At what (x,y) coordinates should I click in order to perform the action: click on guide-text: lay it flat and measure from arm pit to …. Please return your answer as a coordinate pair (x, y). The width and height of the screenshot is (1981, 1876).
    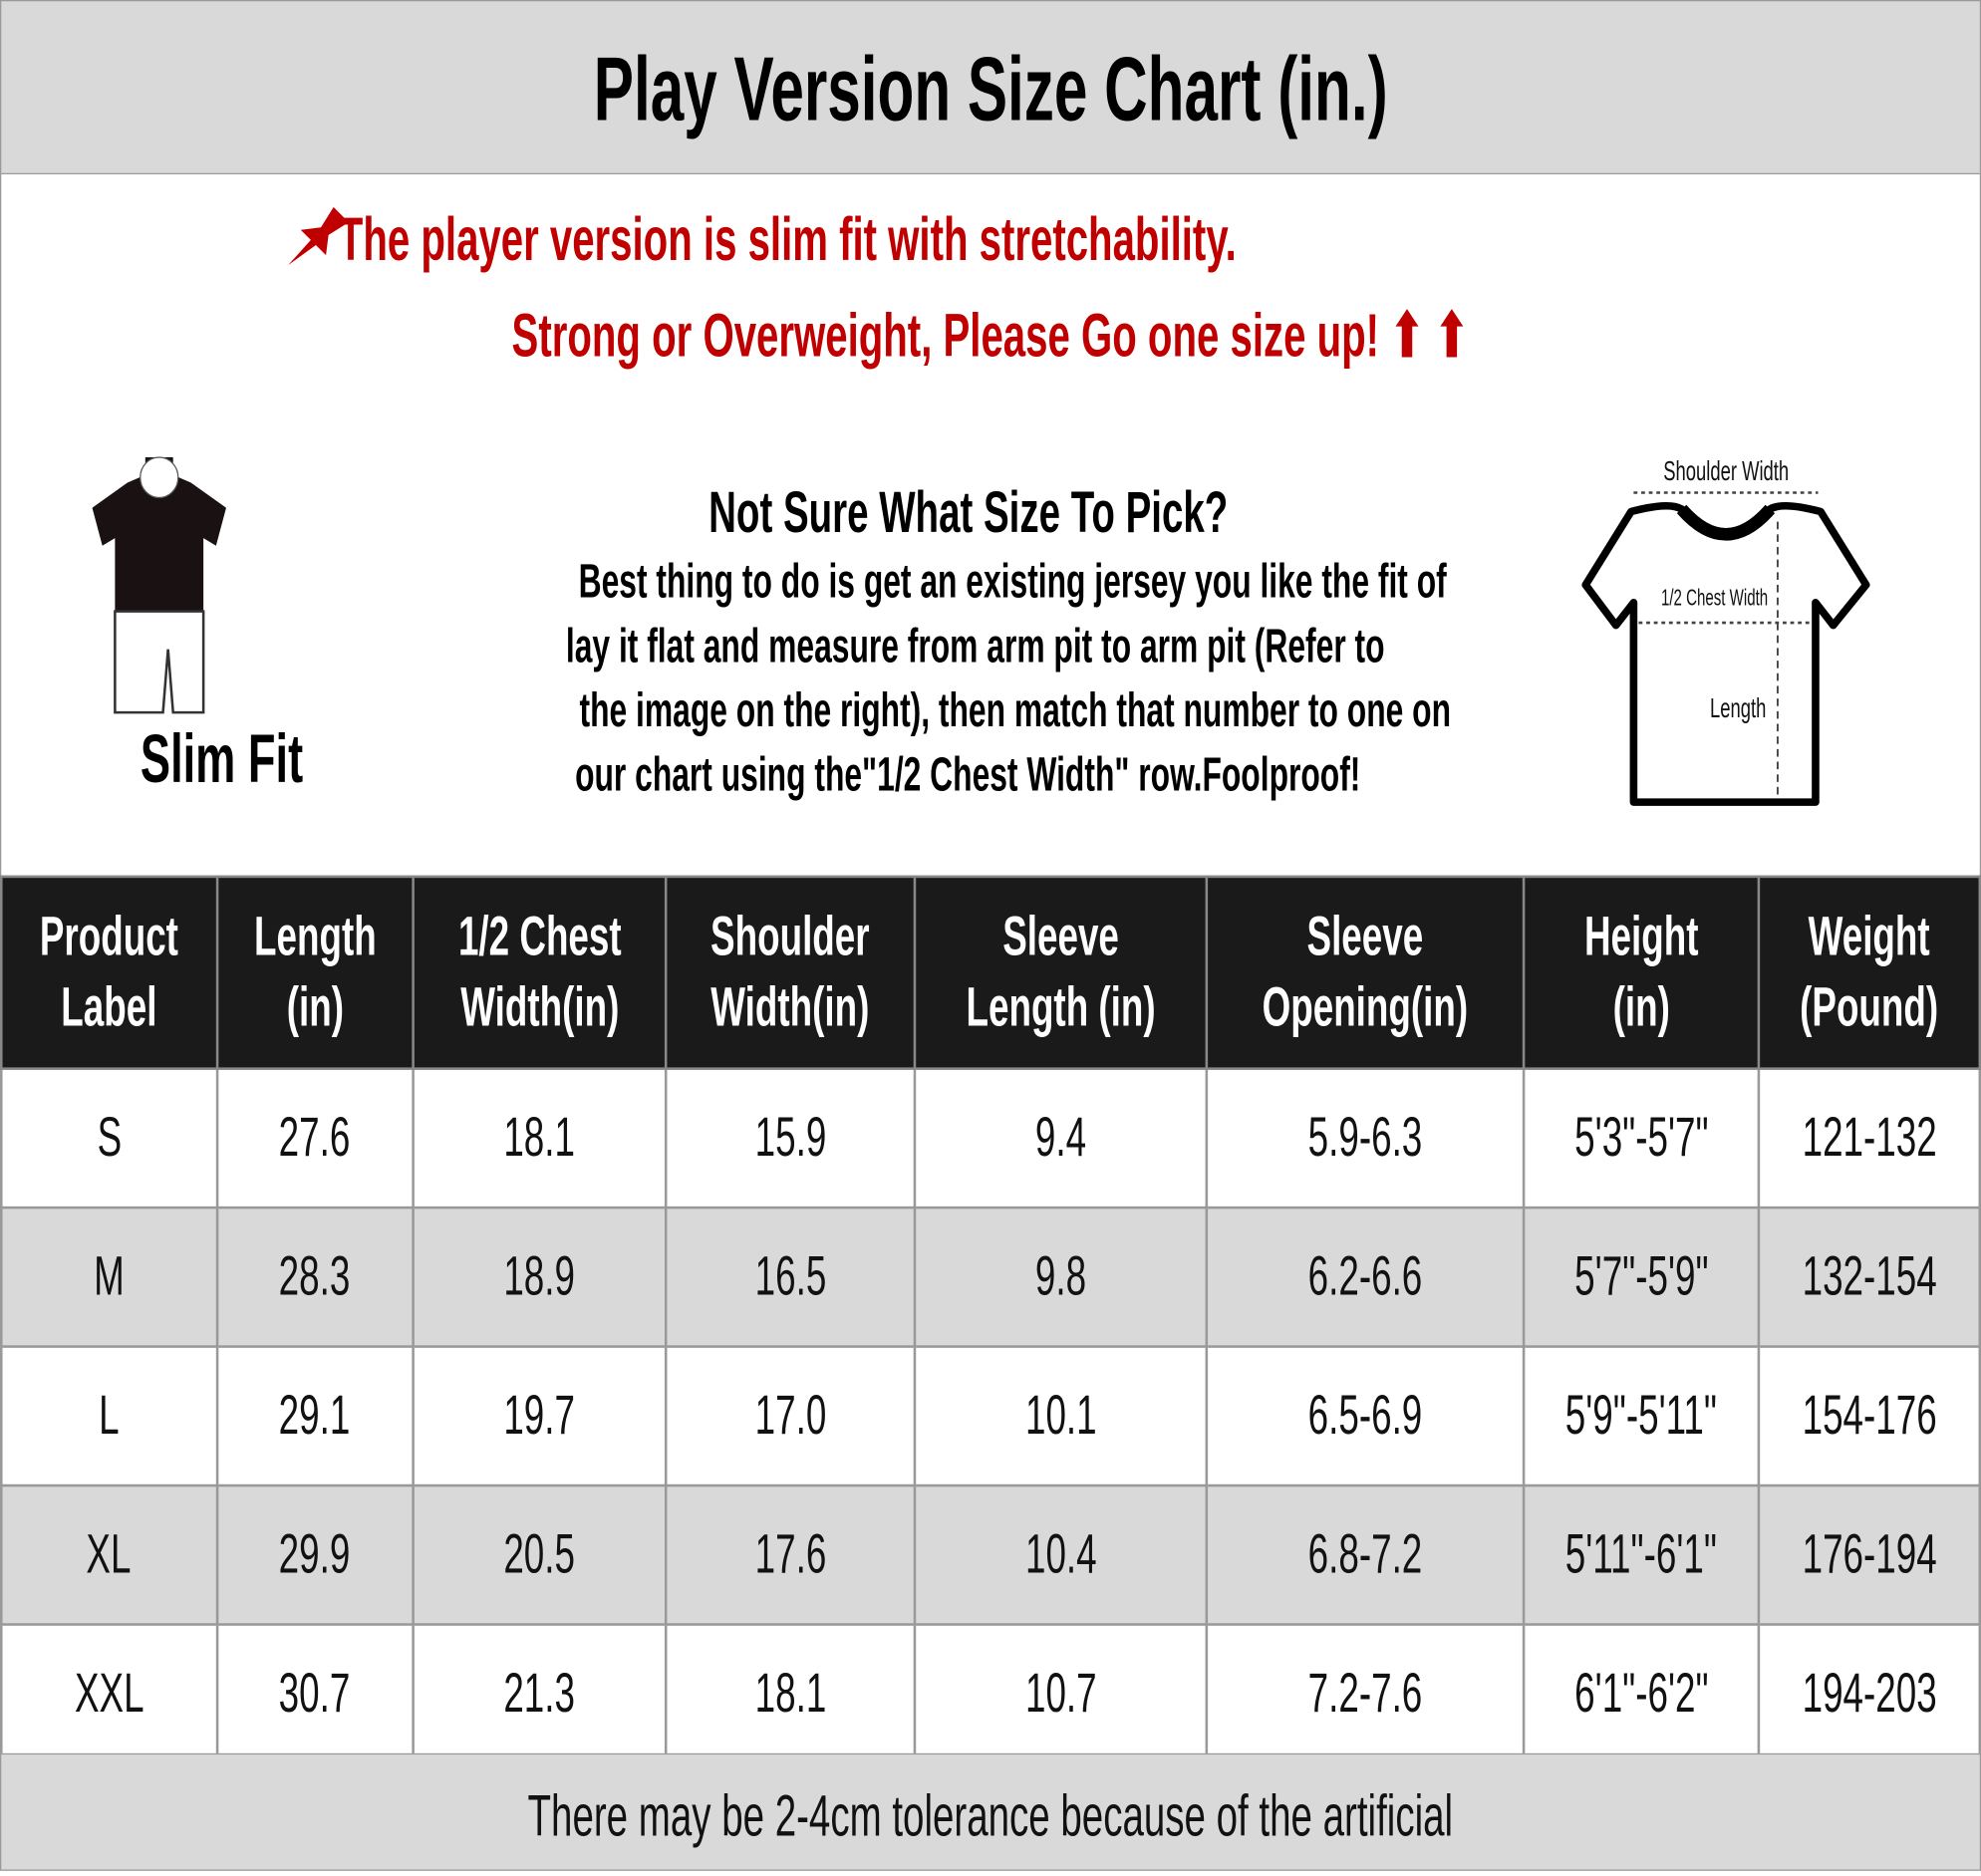
    Looking at the image, I should click on (975, 646).